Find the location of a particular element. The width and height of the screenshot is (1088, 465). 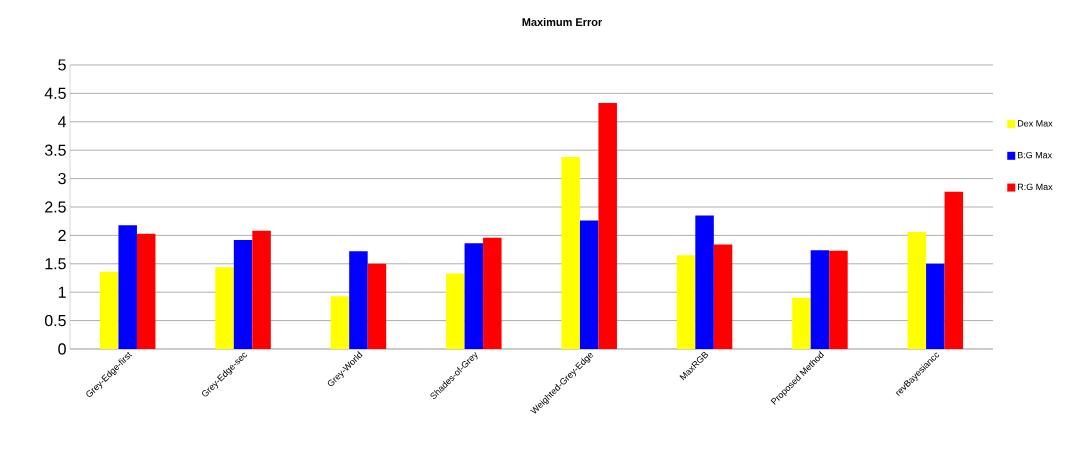

y-tick-label: 3.5 is located at coordinates (55, 150).